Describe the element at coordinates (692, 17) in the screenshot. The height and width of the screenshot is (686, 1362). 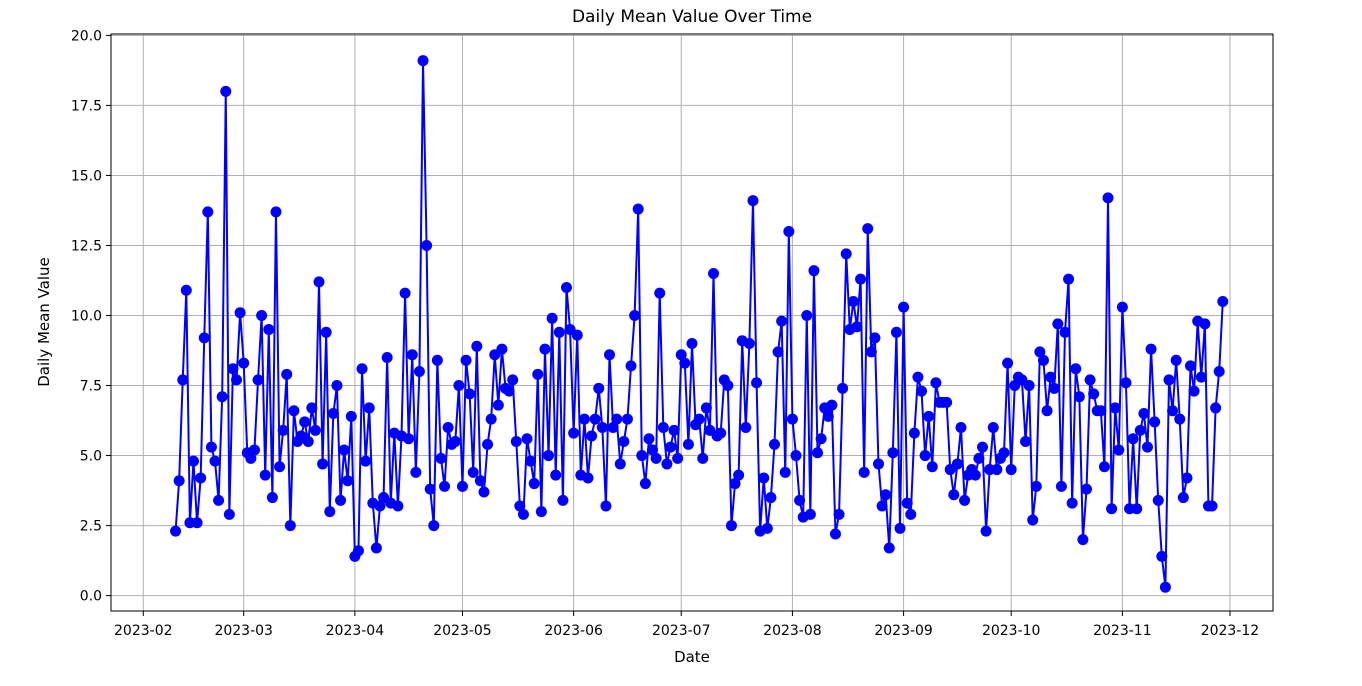
I see `chart-title: Daily Mean Value Over Time` at that location.